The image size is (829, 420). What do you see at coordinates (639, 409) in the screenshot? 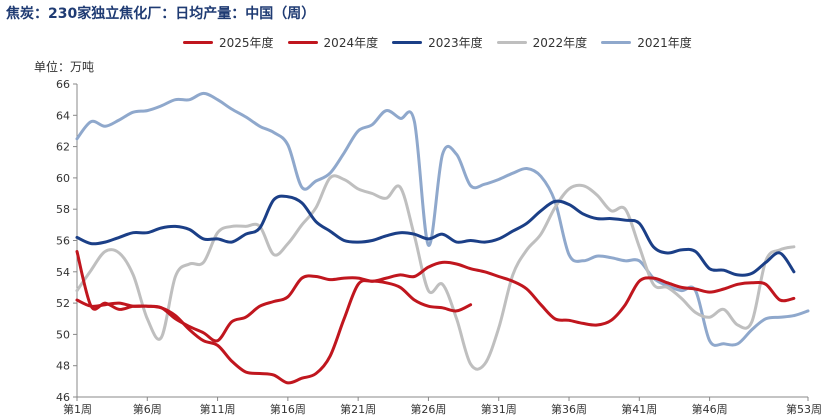
I see `x-tick-label: 第41周` at bounding box center [639, 409].